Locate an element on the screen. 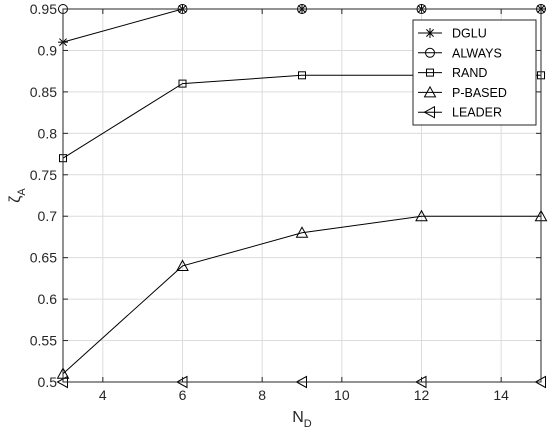 The image size is (550, 435). legend-item-p-based: P-BASED is located at coordinates (462, 92).